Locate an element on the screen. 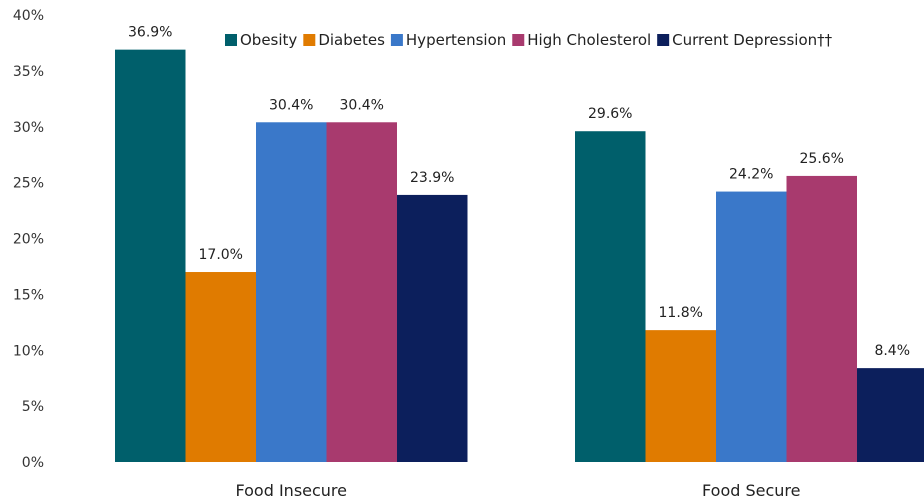  legend-item: Diabetes is located at coordinates (344, 40).